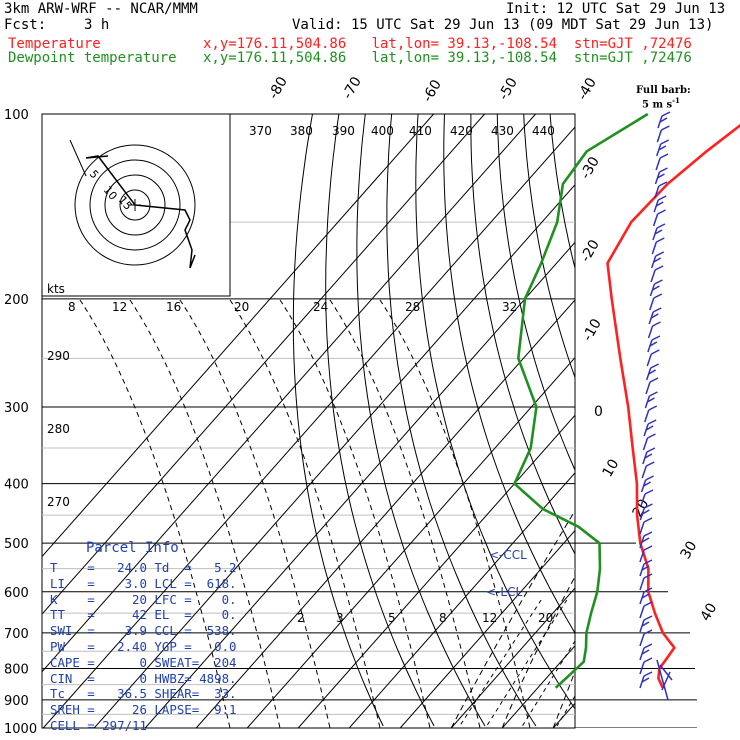  Describe the element at coordinates (143, 710) in the screenshot. I see `parcel-row: SREH = 26 LAPSE= 9.1` at that location.